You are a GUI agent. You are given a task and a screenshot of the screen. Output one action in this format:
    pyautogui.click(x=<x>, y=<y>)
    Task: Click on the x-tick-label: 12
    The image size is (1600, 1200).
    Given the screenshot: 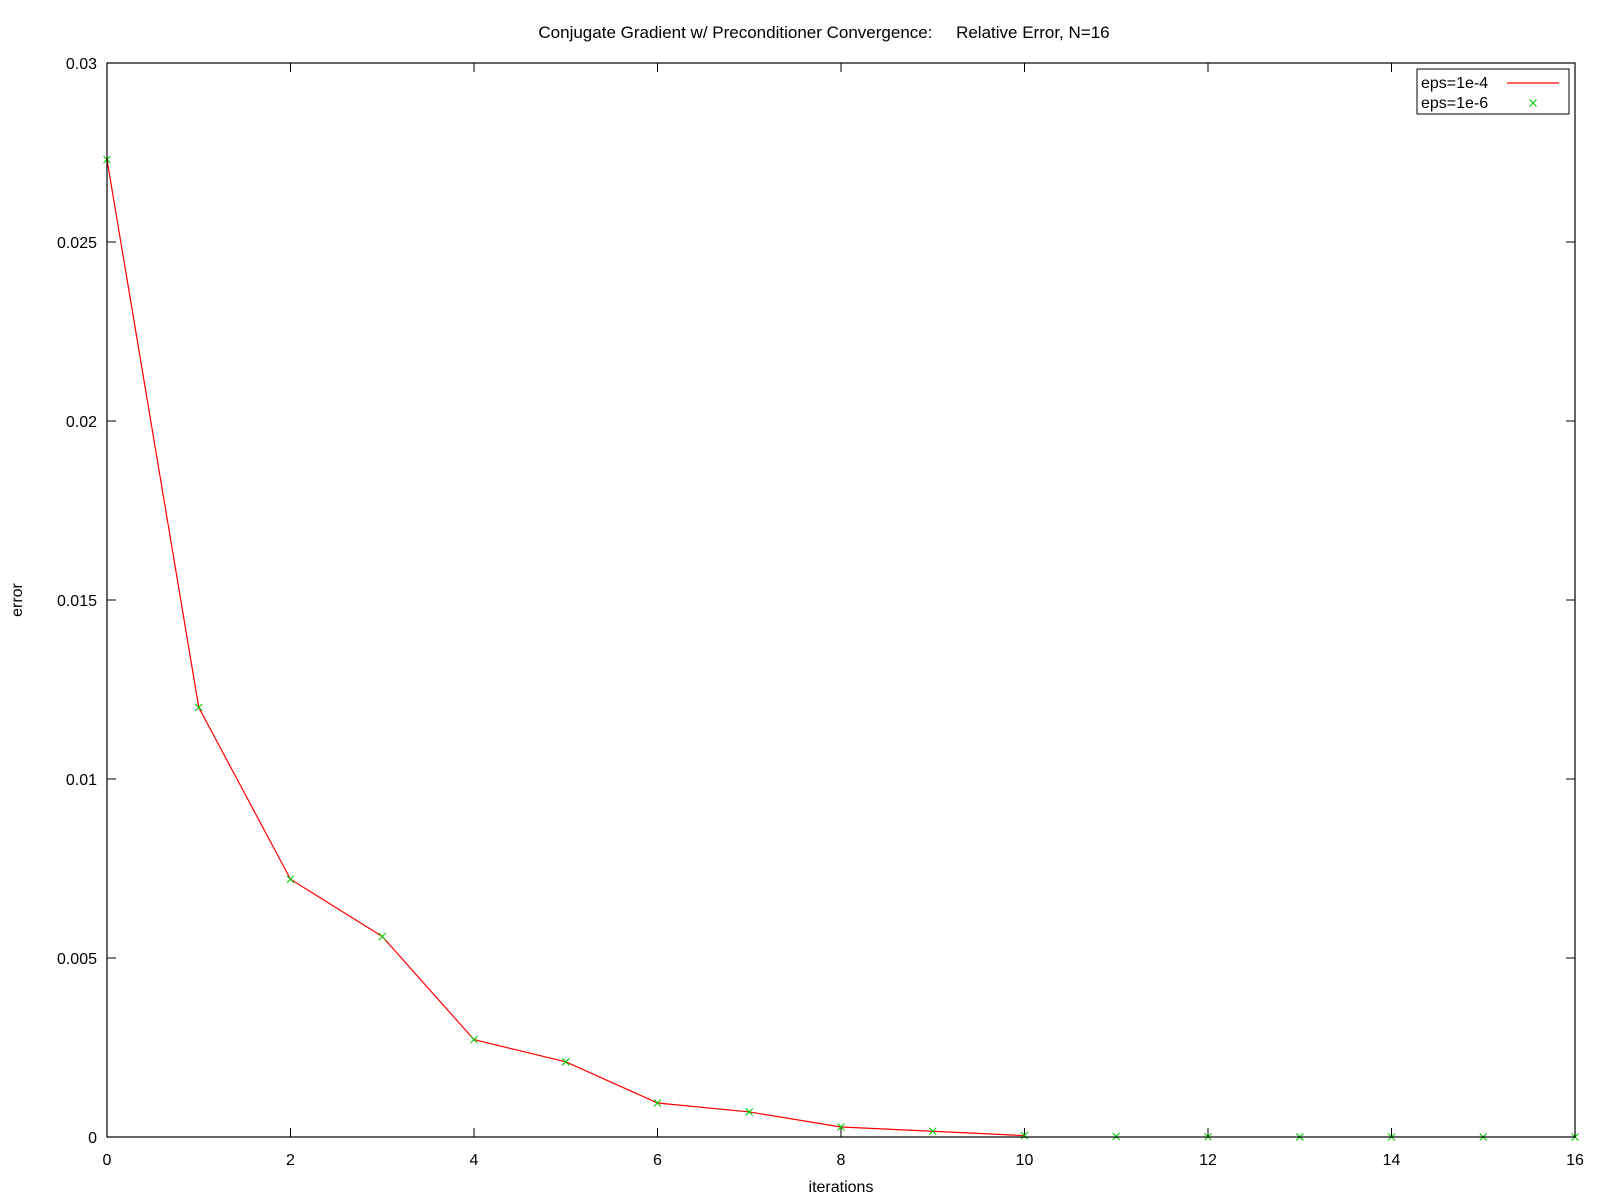 What is the action you would take?
    pyautogui.click(x=1208, y=1160)
    